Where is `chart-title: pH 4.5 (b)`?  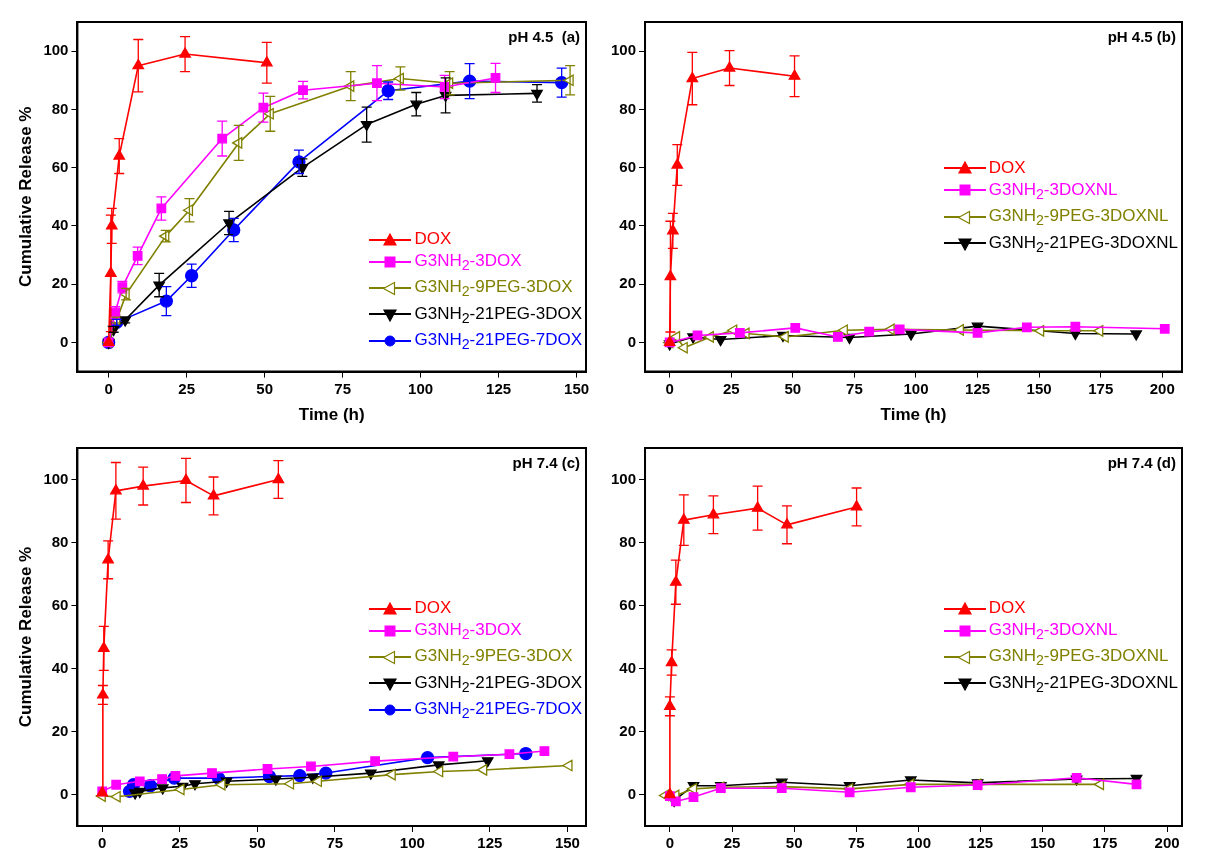
chart-title: pH 4.5 (b) is located at coordinates (1141, 36).